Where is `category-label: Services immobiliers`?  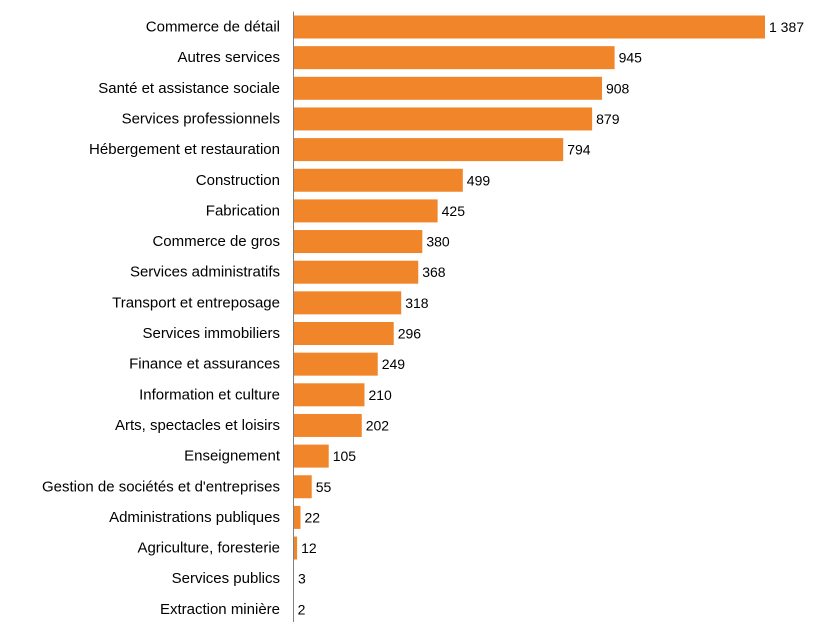
category-label: Services immobiliers is located at coordinates (211, 333).